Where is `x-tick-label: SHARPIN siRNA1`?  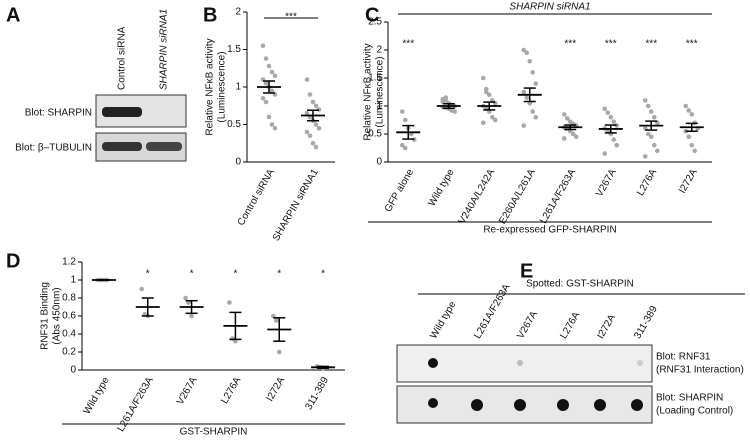 x-tick-label: SHARPIN siRNA1 is located at coordinates (296, 205).